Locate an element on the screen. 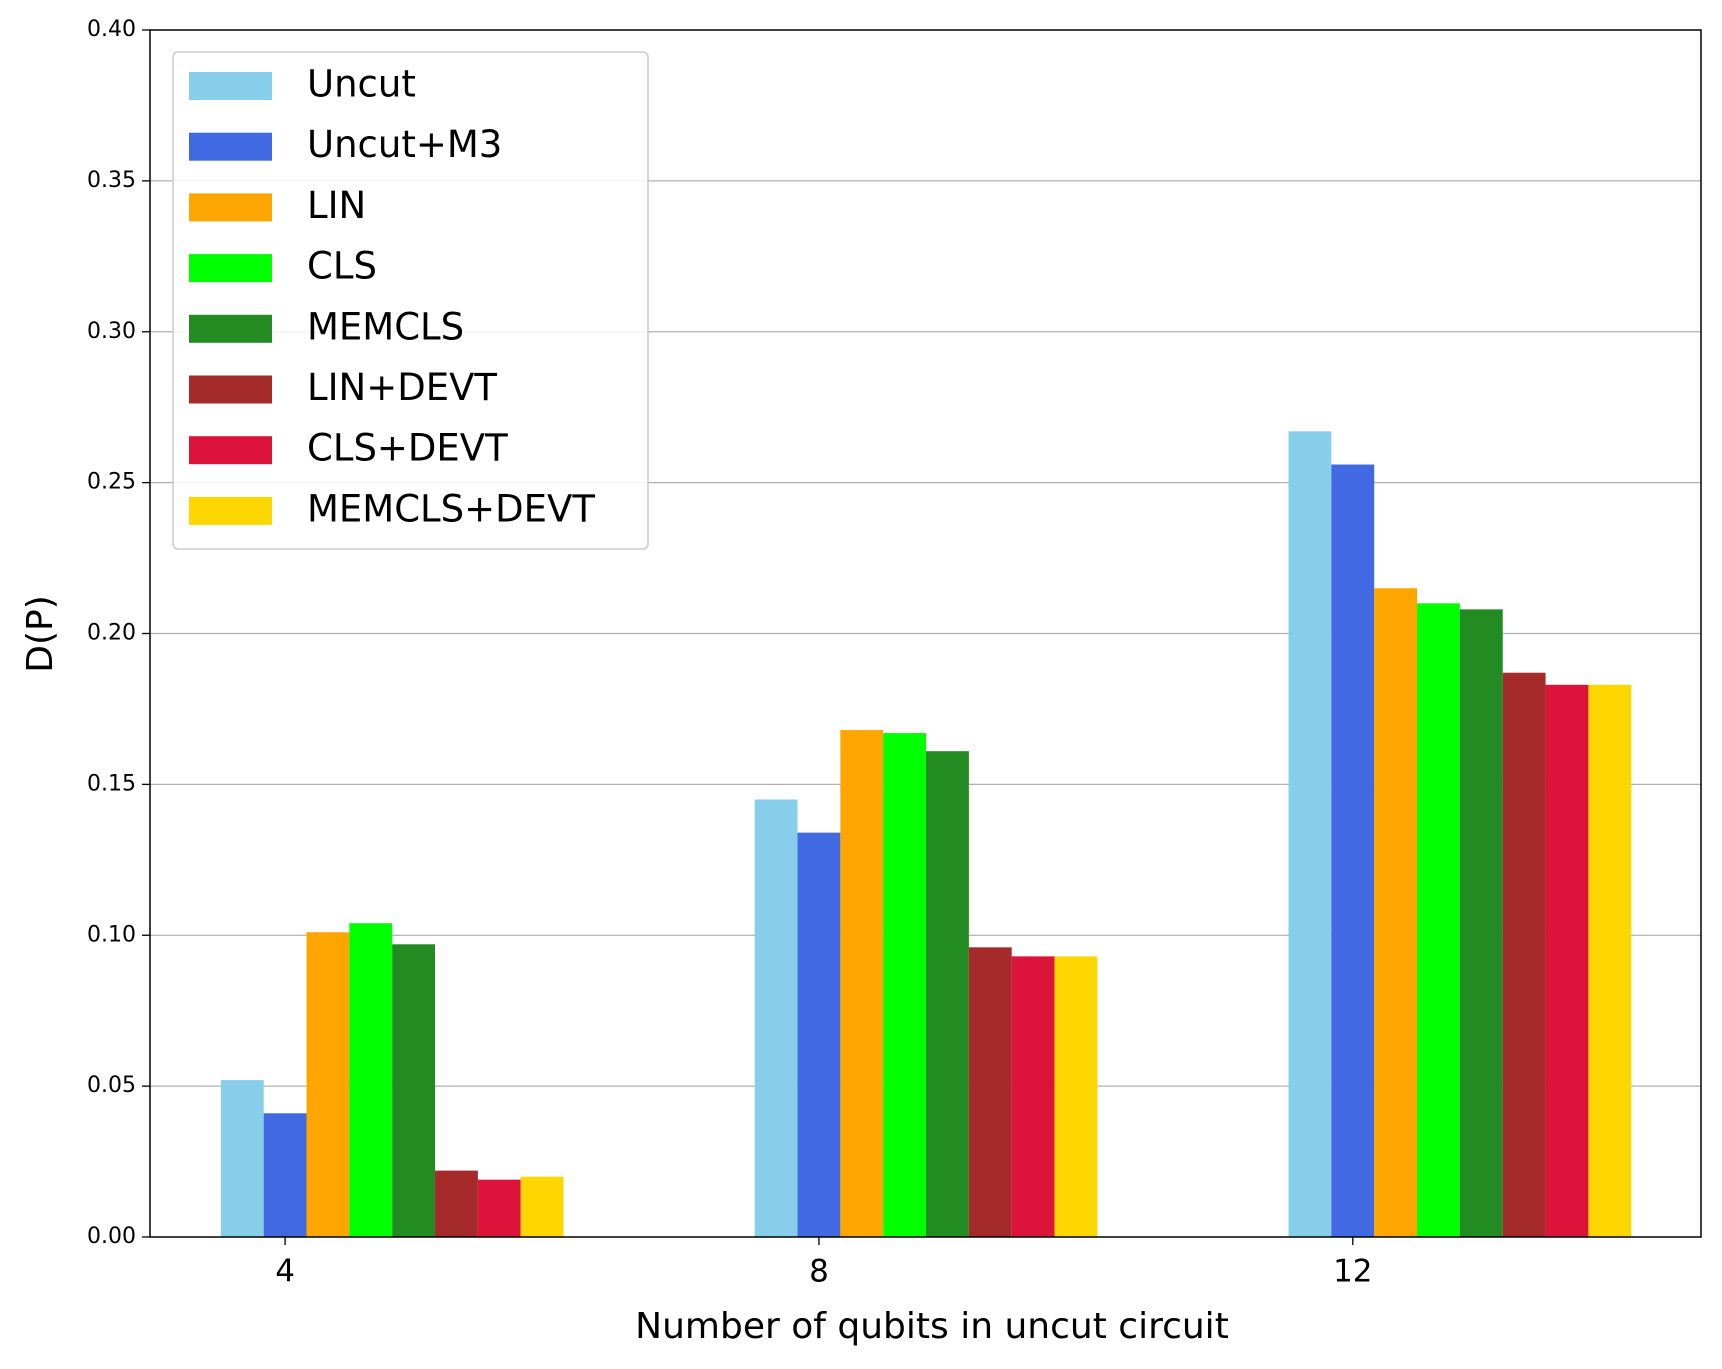 This screenshot has width=1722, height=1369. y-tick-label: 0.05 is located at coordinates (111, 1085).